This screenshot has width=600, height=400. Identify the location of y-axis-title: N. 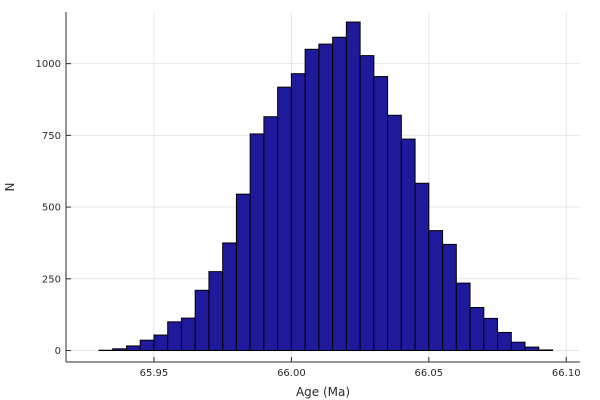
(10, 187).